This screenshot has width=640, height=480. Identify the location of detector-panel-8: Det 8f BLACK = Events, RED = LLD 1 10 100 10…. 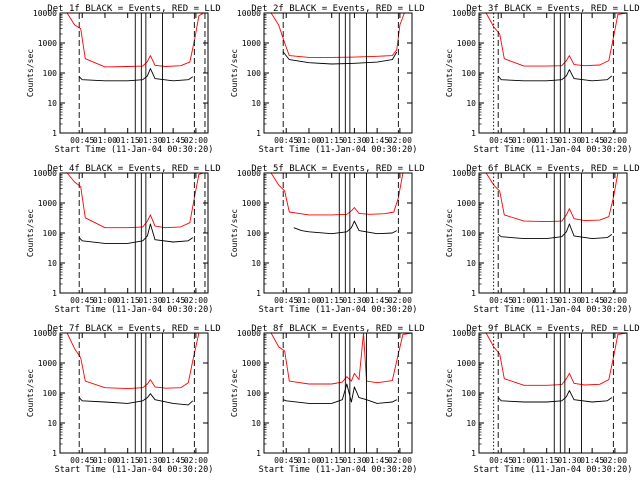
(327, 399).